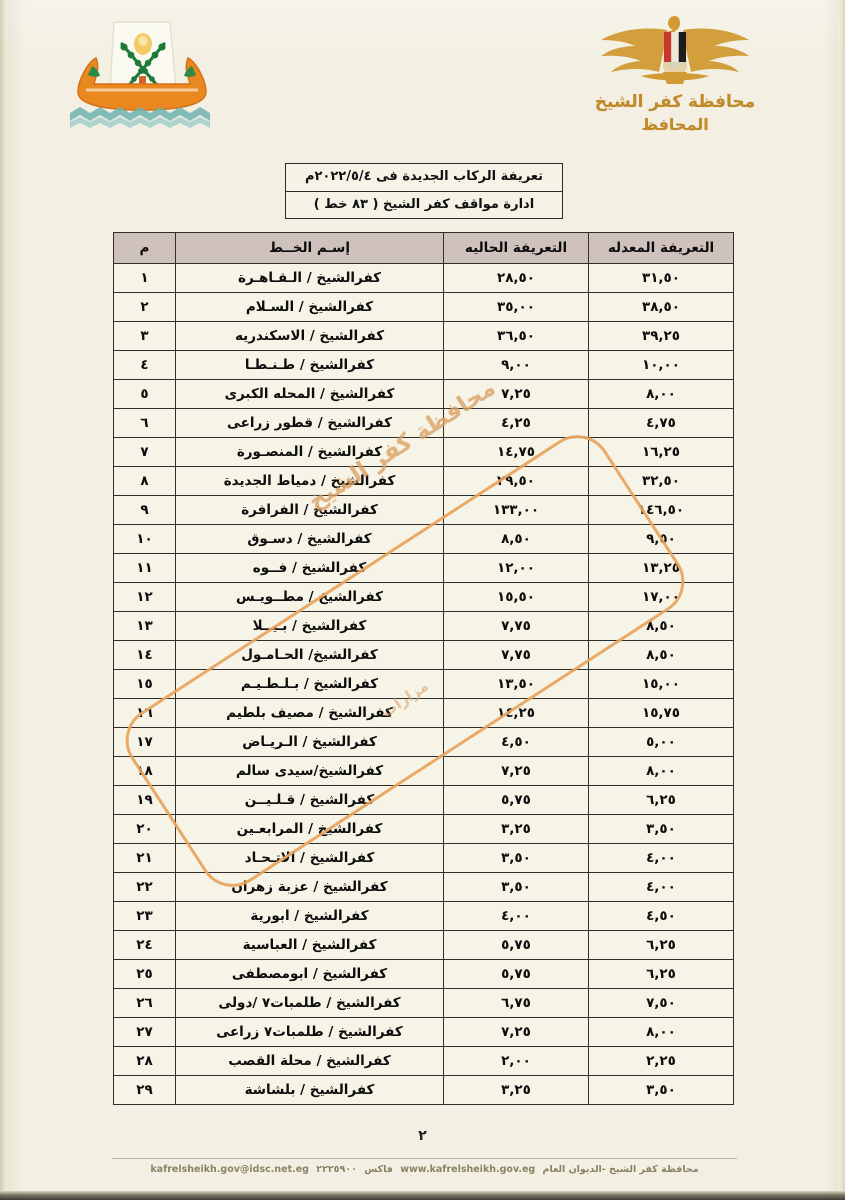 The image size is (845, 1200). What do you see at coordinates (309, 539) in the screenshot?
I see `cell-line-name: كفرالشيخ / دسـوق` at bounding box center [309, 539].